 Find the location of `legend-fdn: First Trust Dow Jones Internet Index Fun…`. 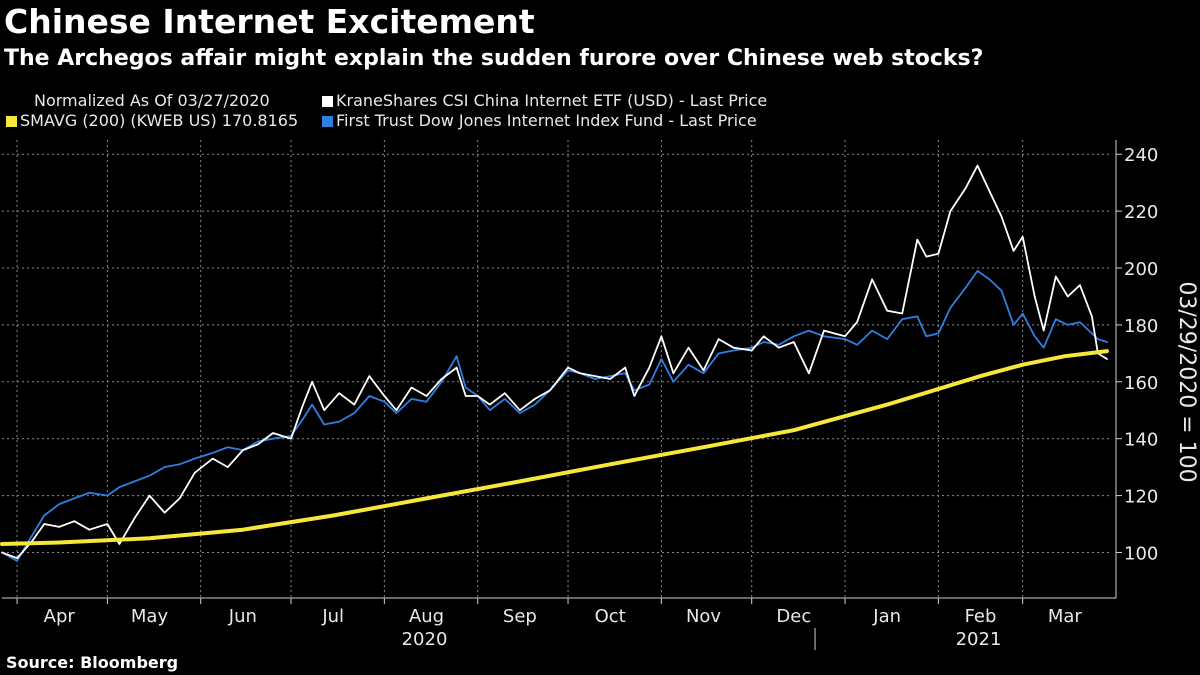

legend-fdn: First Trust Dow Jones Internet Index Fun… is located at coordinates (539, 121).